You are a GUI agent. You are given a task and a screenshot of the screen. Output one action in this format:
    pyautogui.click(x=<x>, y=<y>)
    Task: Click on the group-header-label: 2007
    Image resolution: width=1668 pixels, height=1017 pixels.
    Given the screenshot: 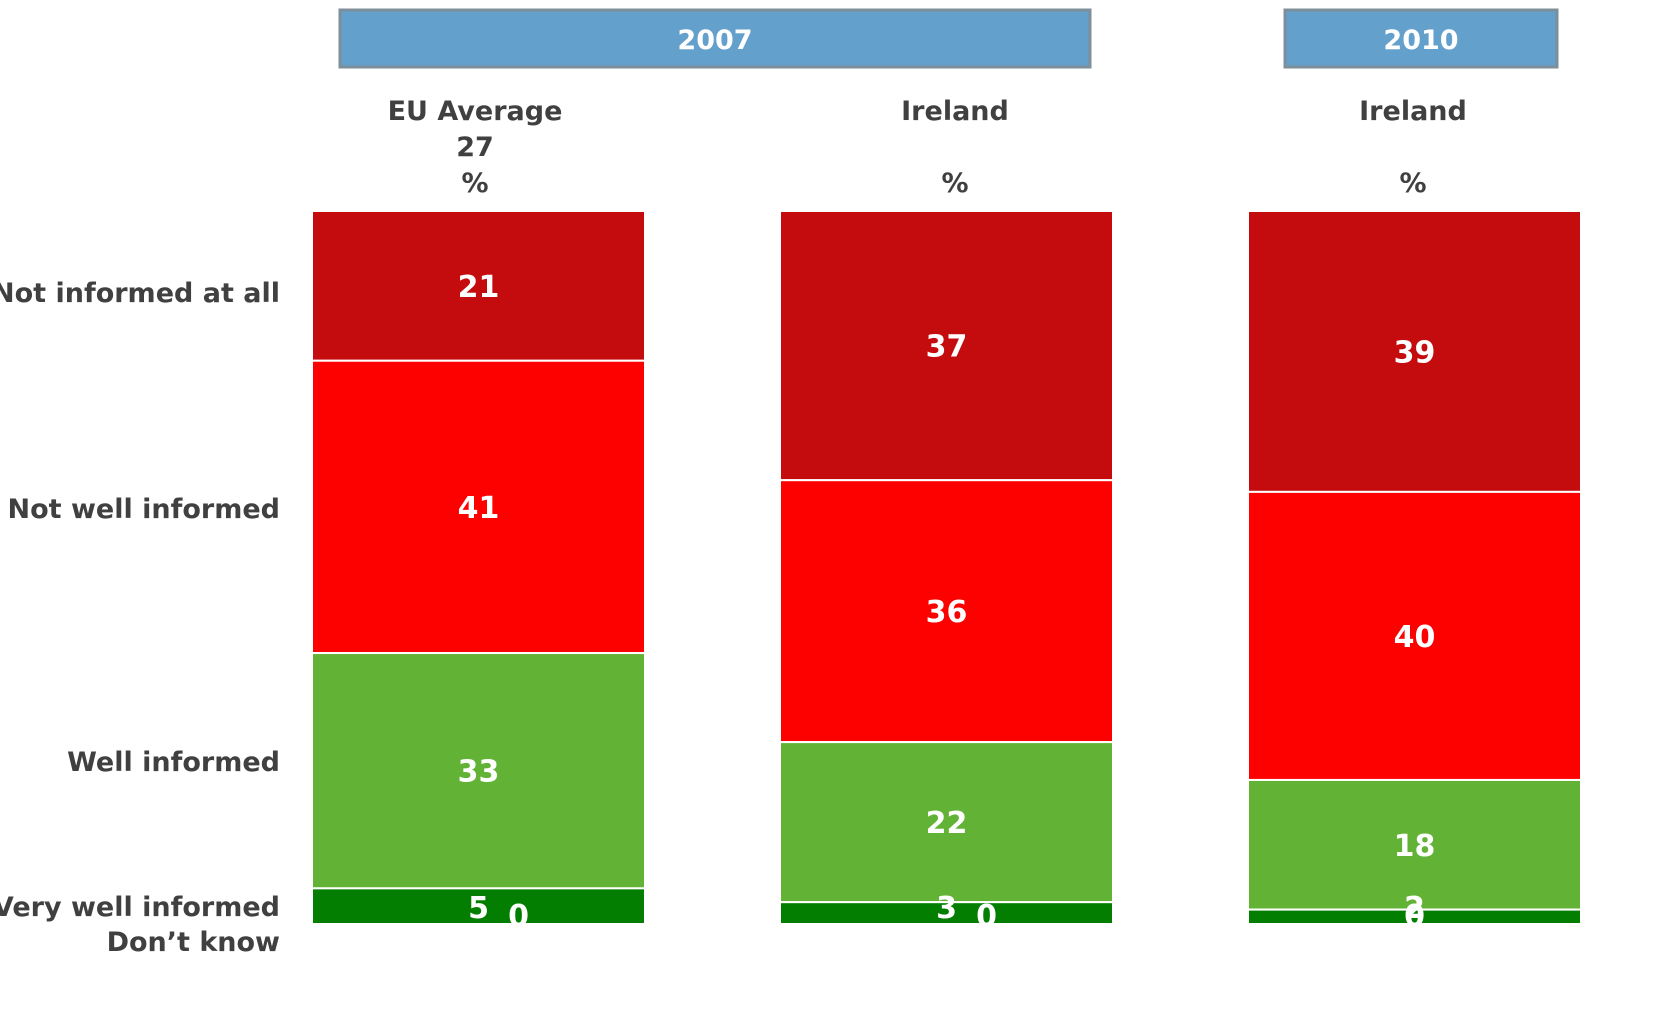 What is the action you would take?
    pyautogui.click(x=714, y=40)
    